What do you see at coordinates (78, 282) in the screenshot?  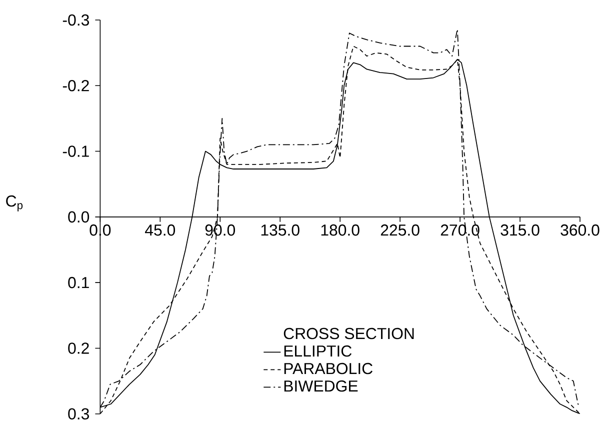 I see `y-tick-label: 0.1` at bounding box center [78, 282].